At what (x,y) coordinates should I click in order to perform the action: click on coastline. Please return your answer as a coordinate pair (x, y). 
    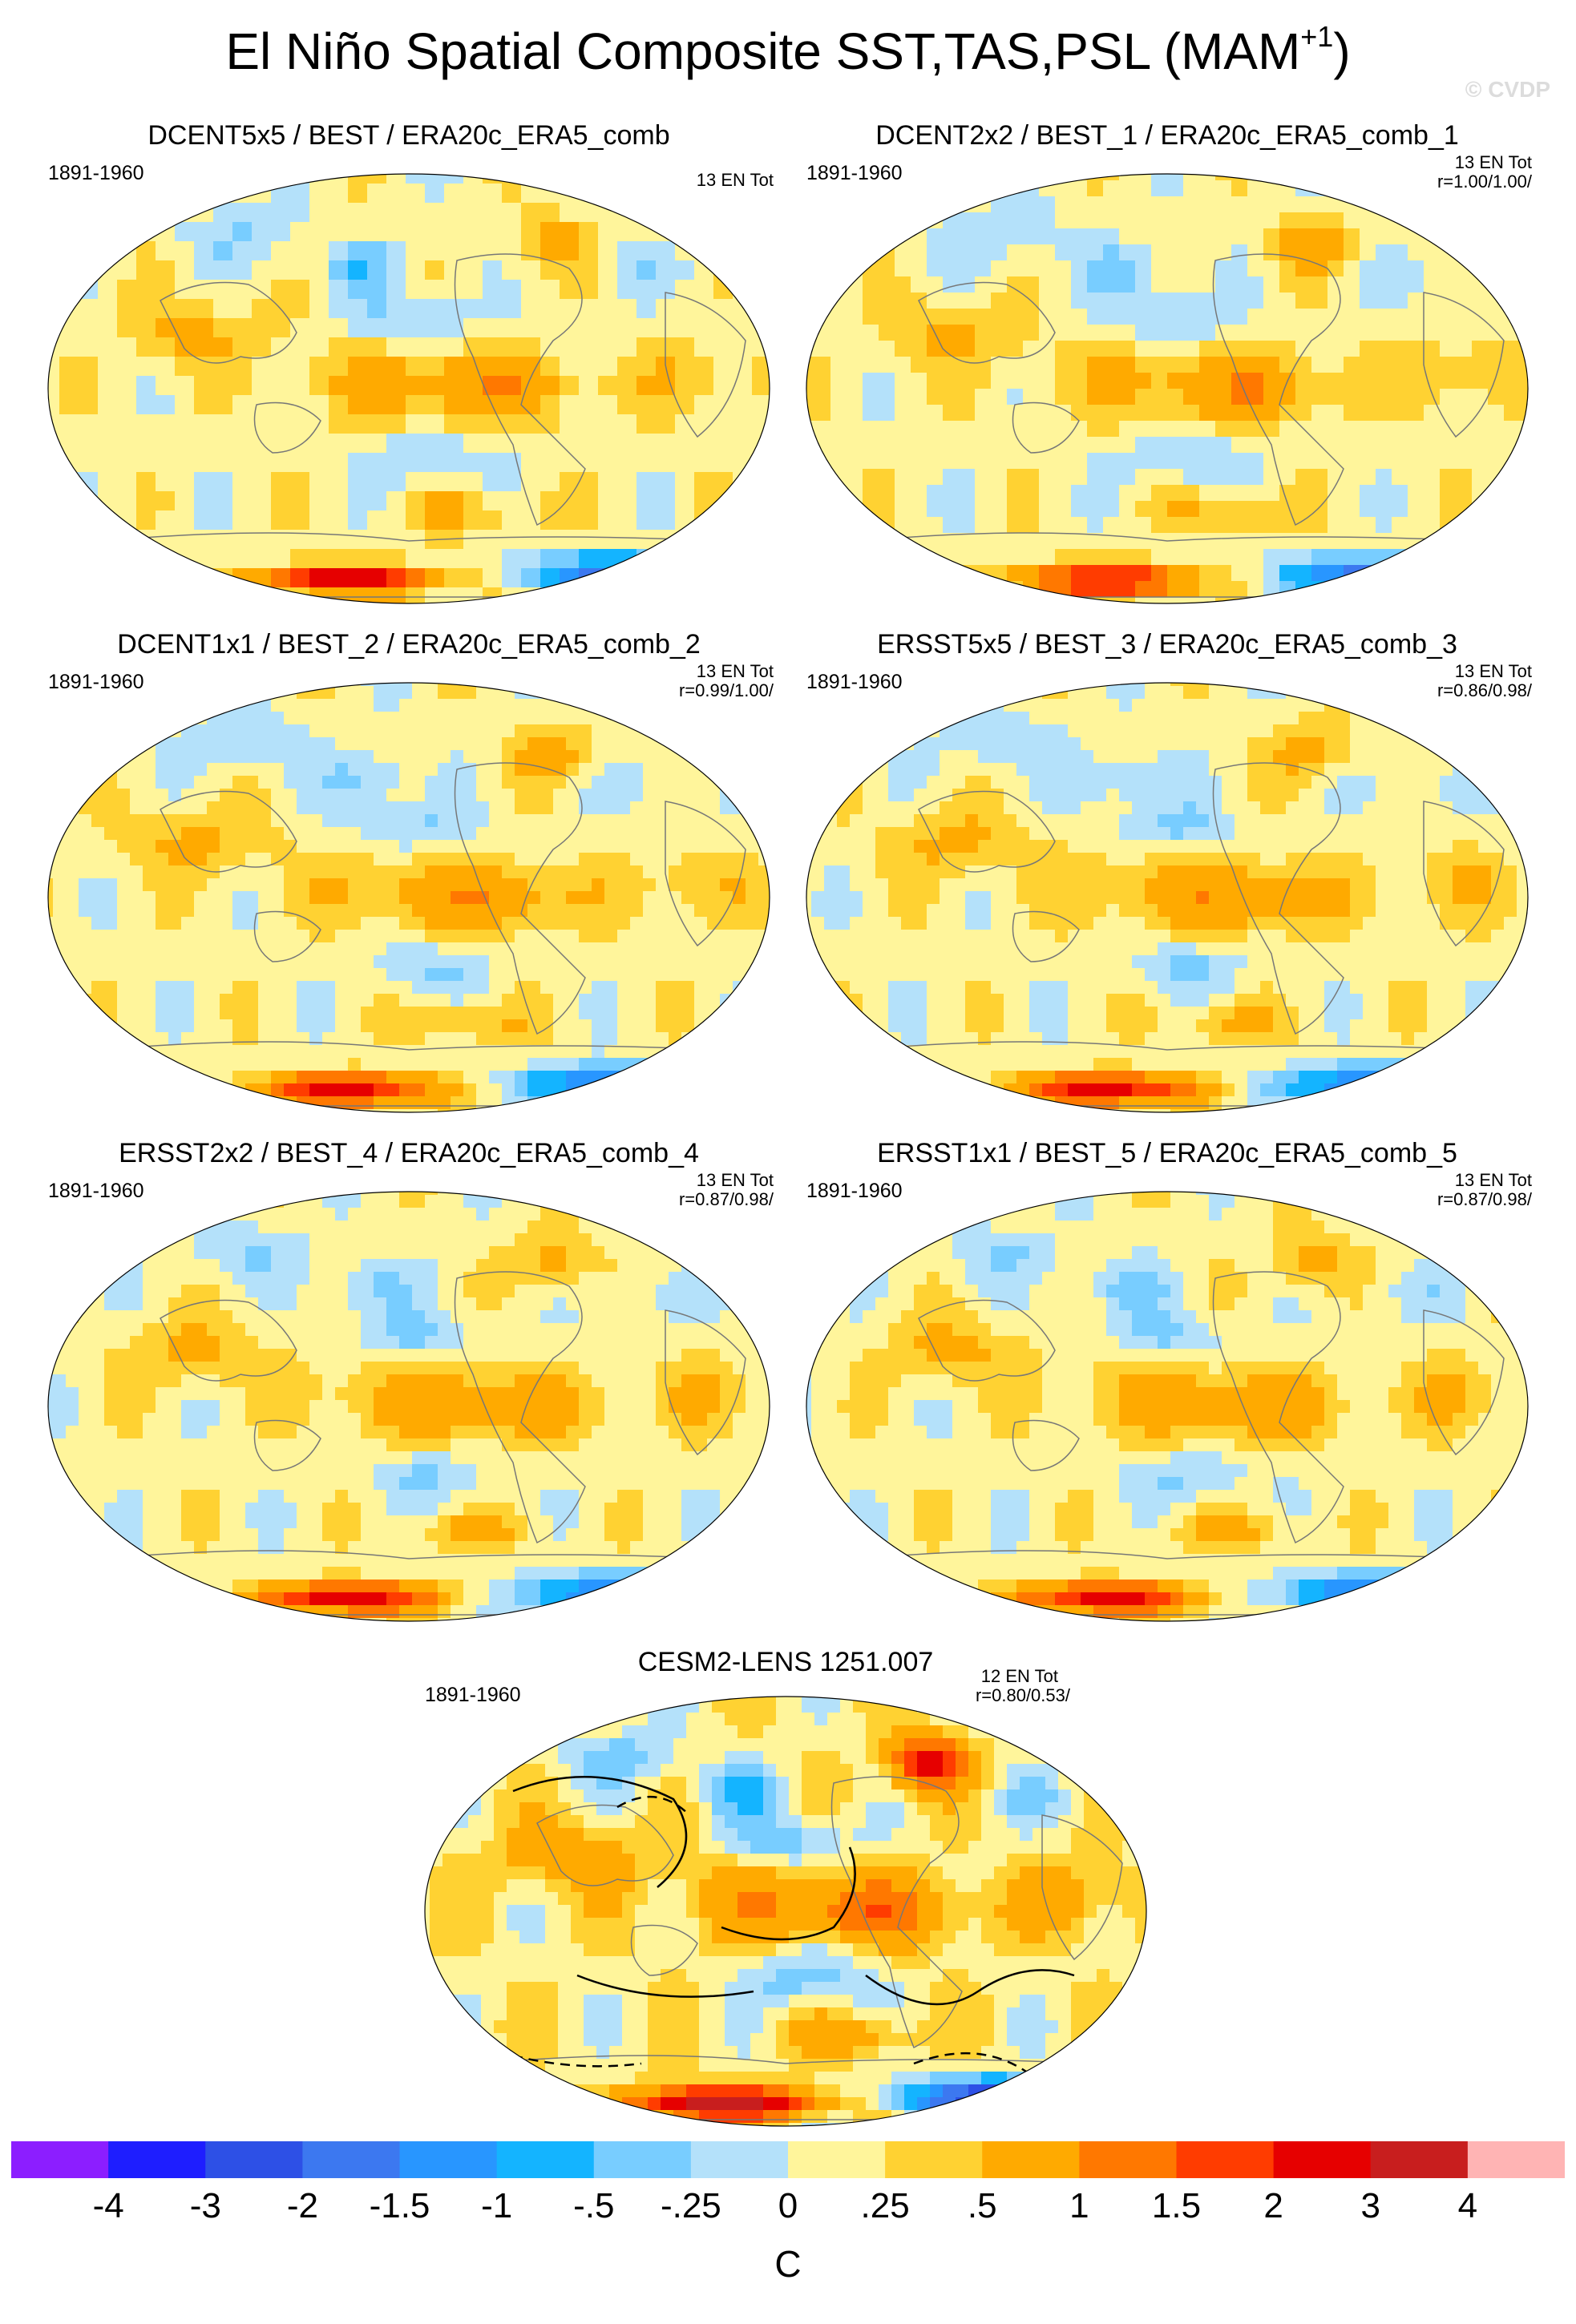
    Looking at the image, I should click on (228, 322).